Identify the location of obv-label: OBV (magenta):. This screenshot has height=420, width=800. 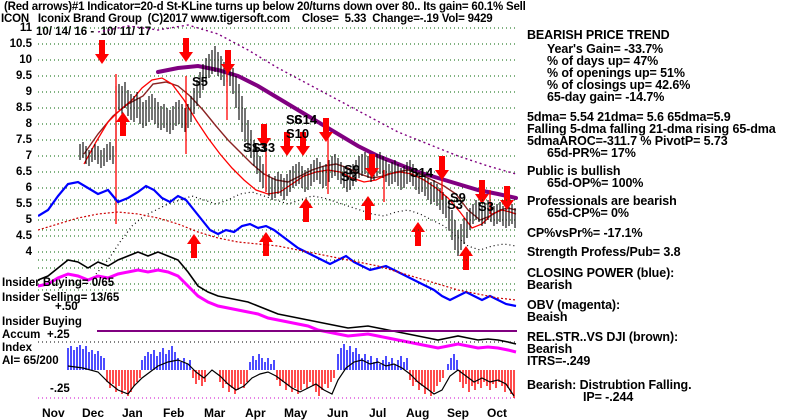
(574, 305).